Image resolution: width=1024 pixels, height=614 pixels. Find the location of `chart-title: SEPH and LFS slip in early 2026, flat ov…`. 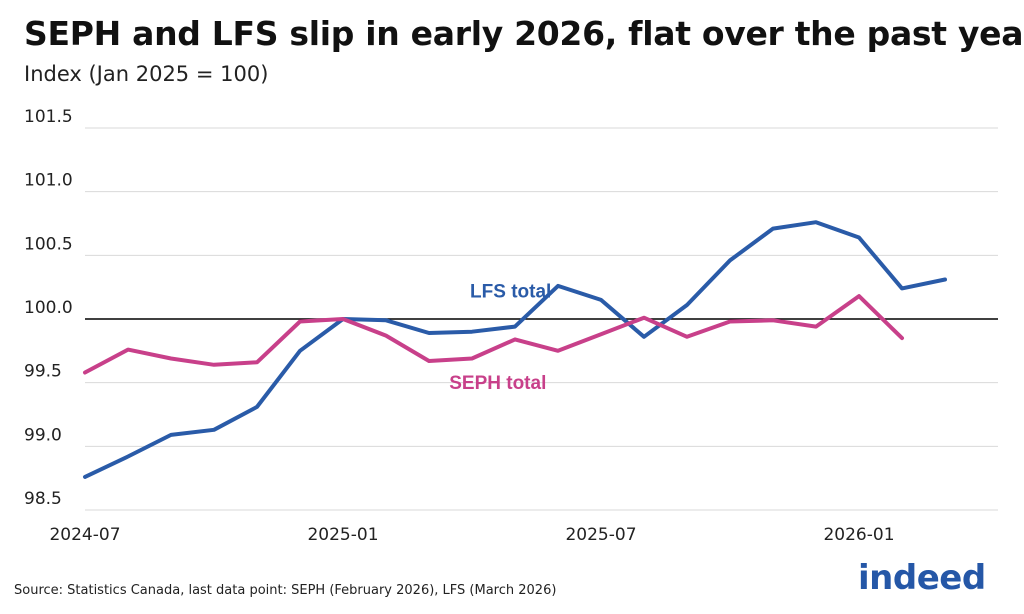

chart-title: SEPH and LFS slip in early 2026, flat ov… is located at coordinates (524, 33).